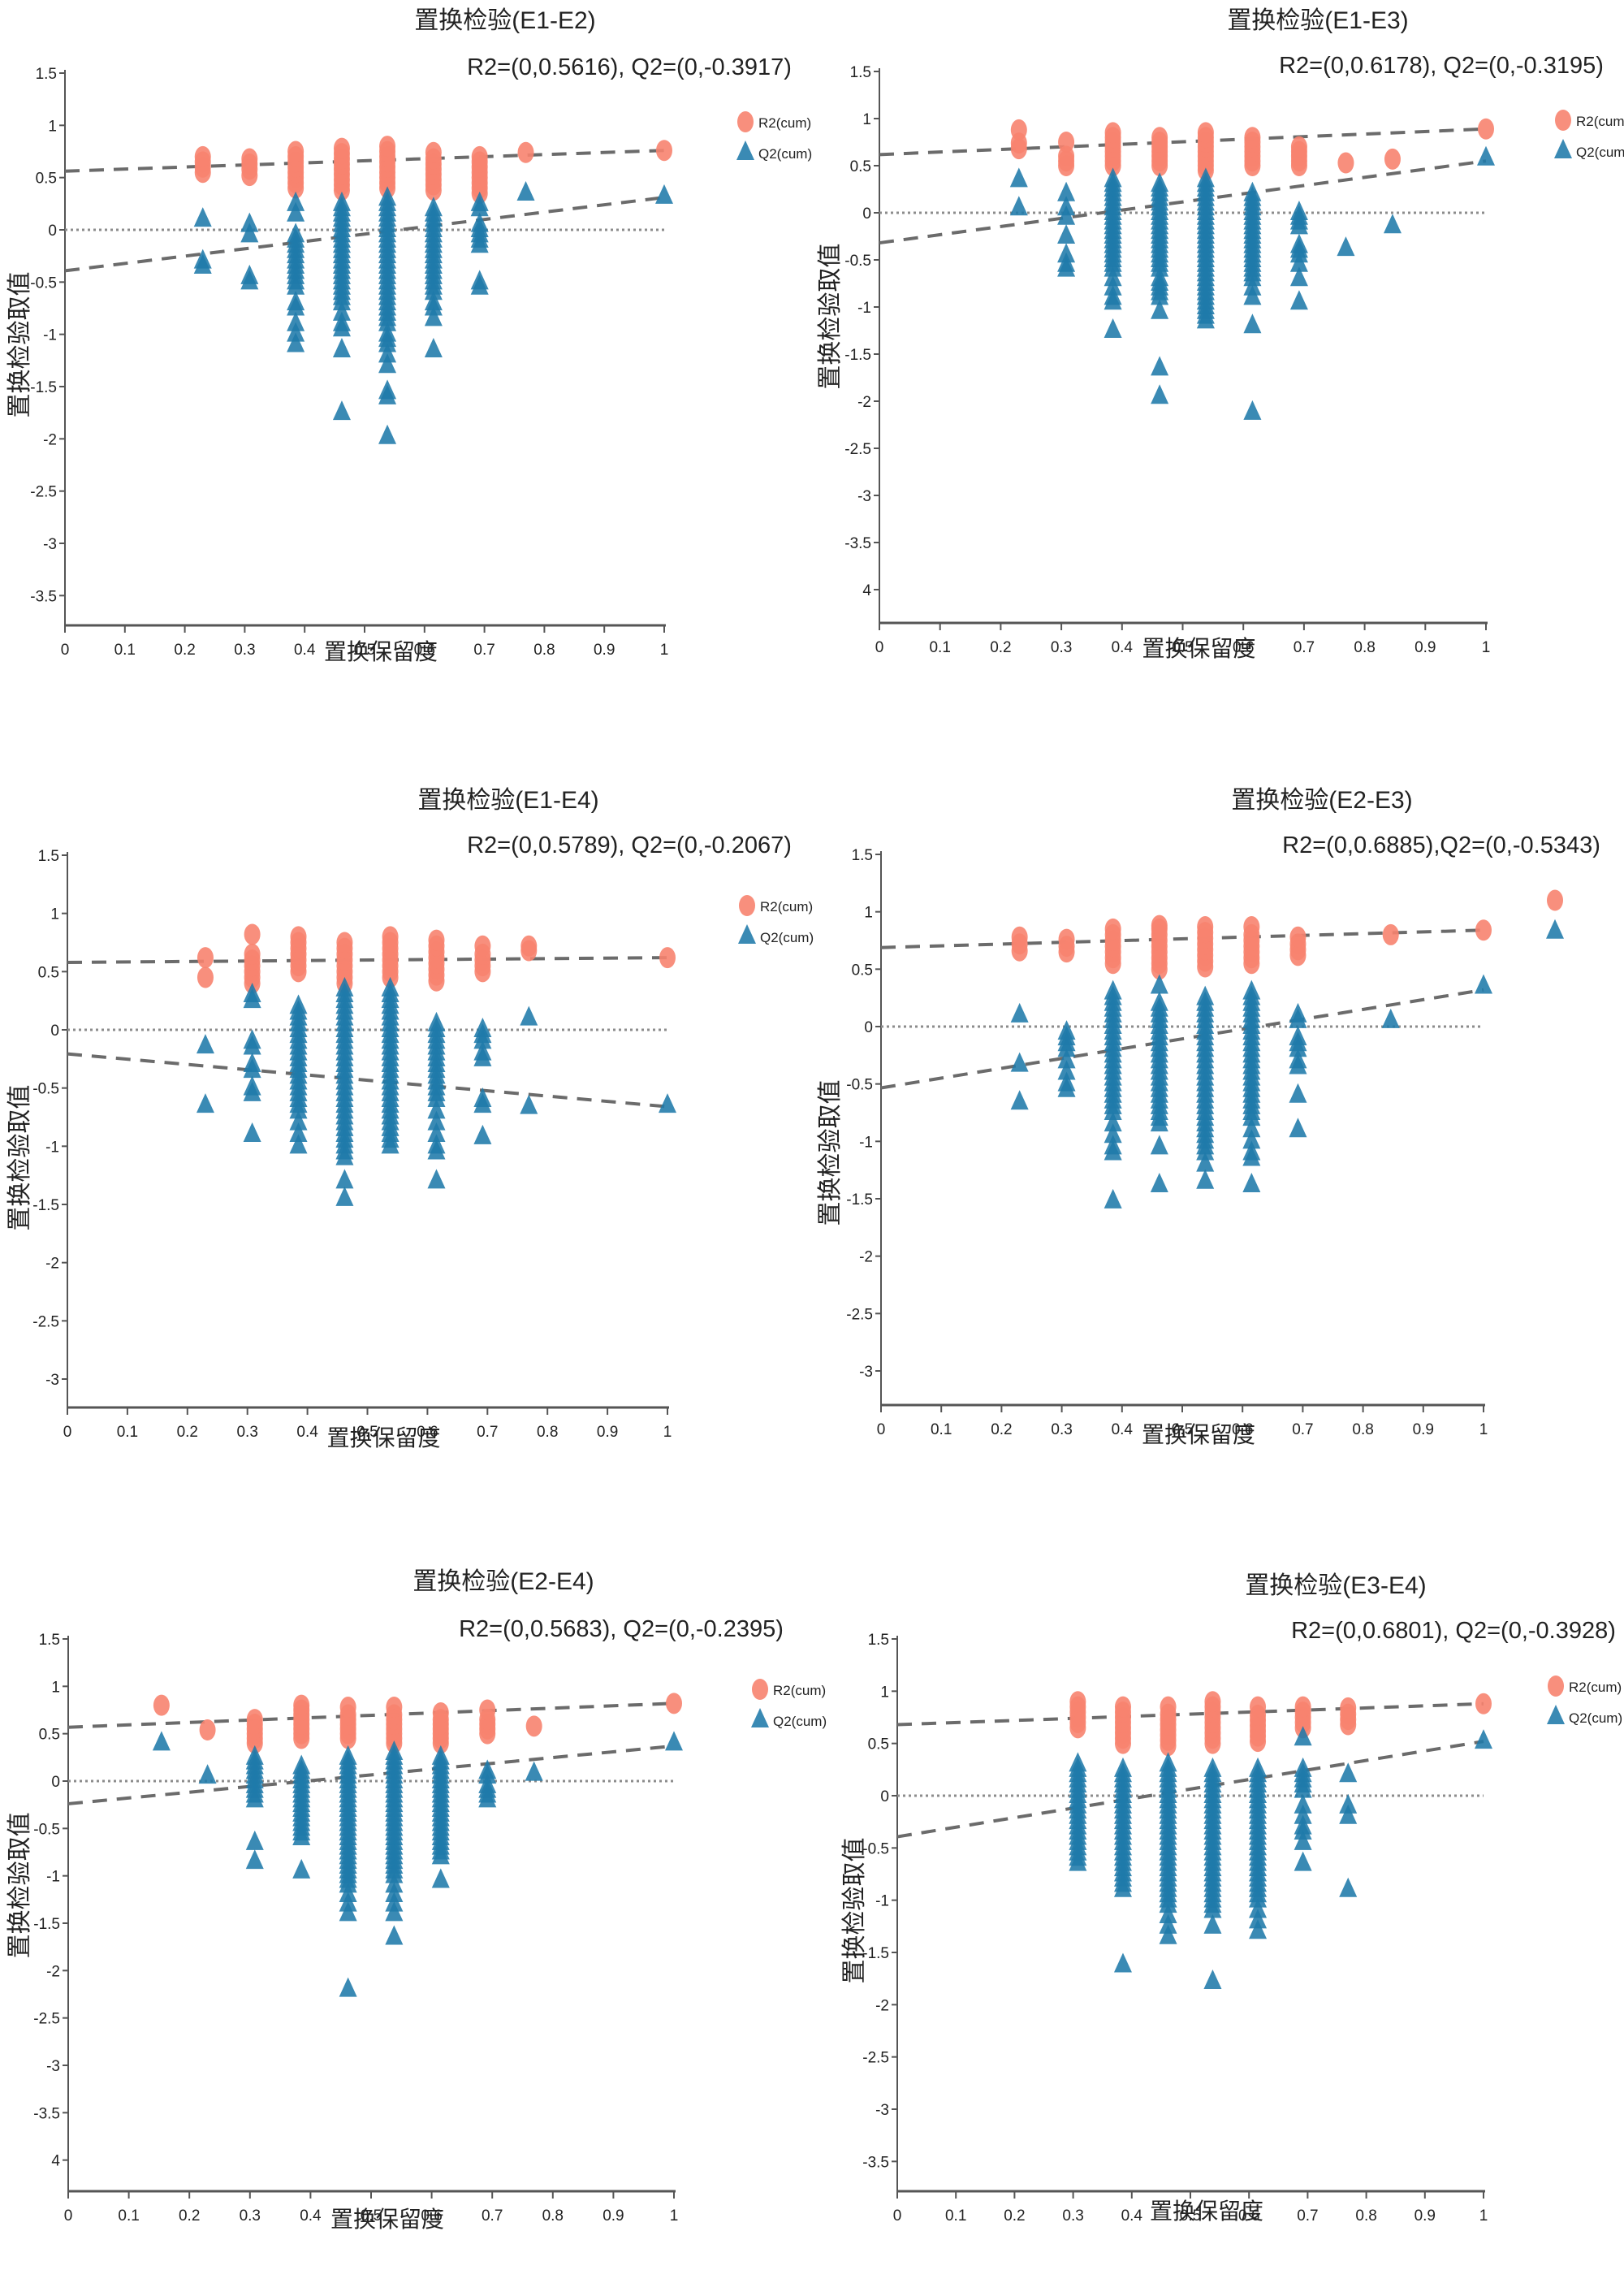 This screenshot has height=2270, width=1624. I want to click on r2-series, so click(1252, 947).